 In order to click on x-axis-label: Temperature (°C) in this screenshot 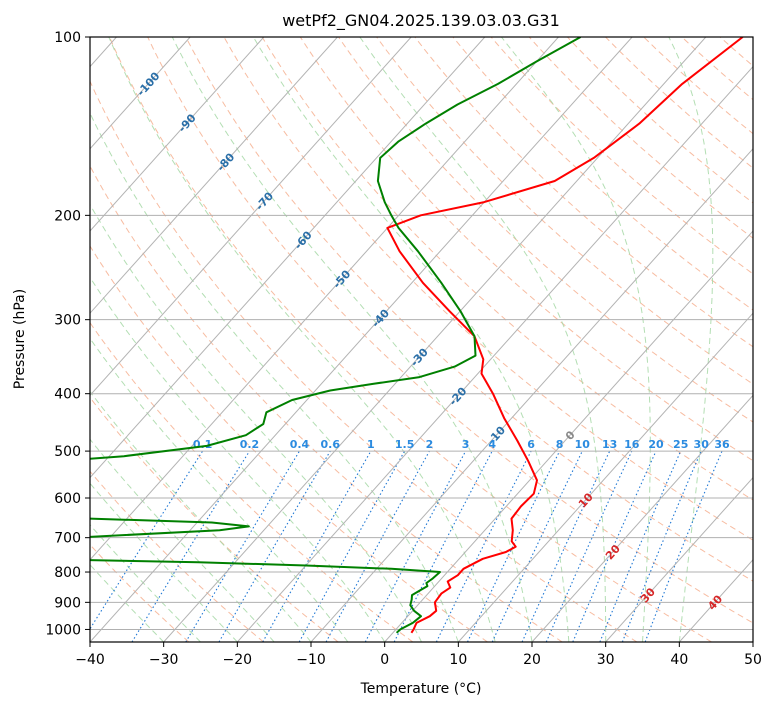, I will do `click(421, 689)`.